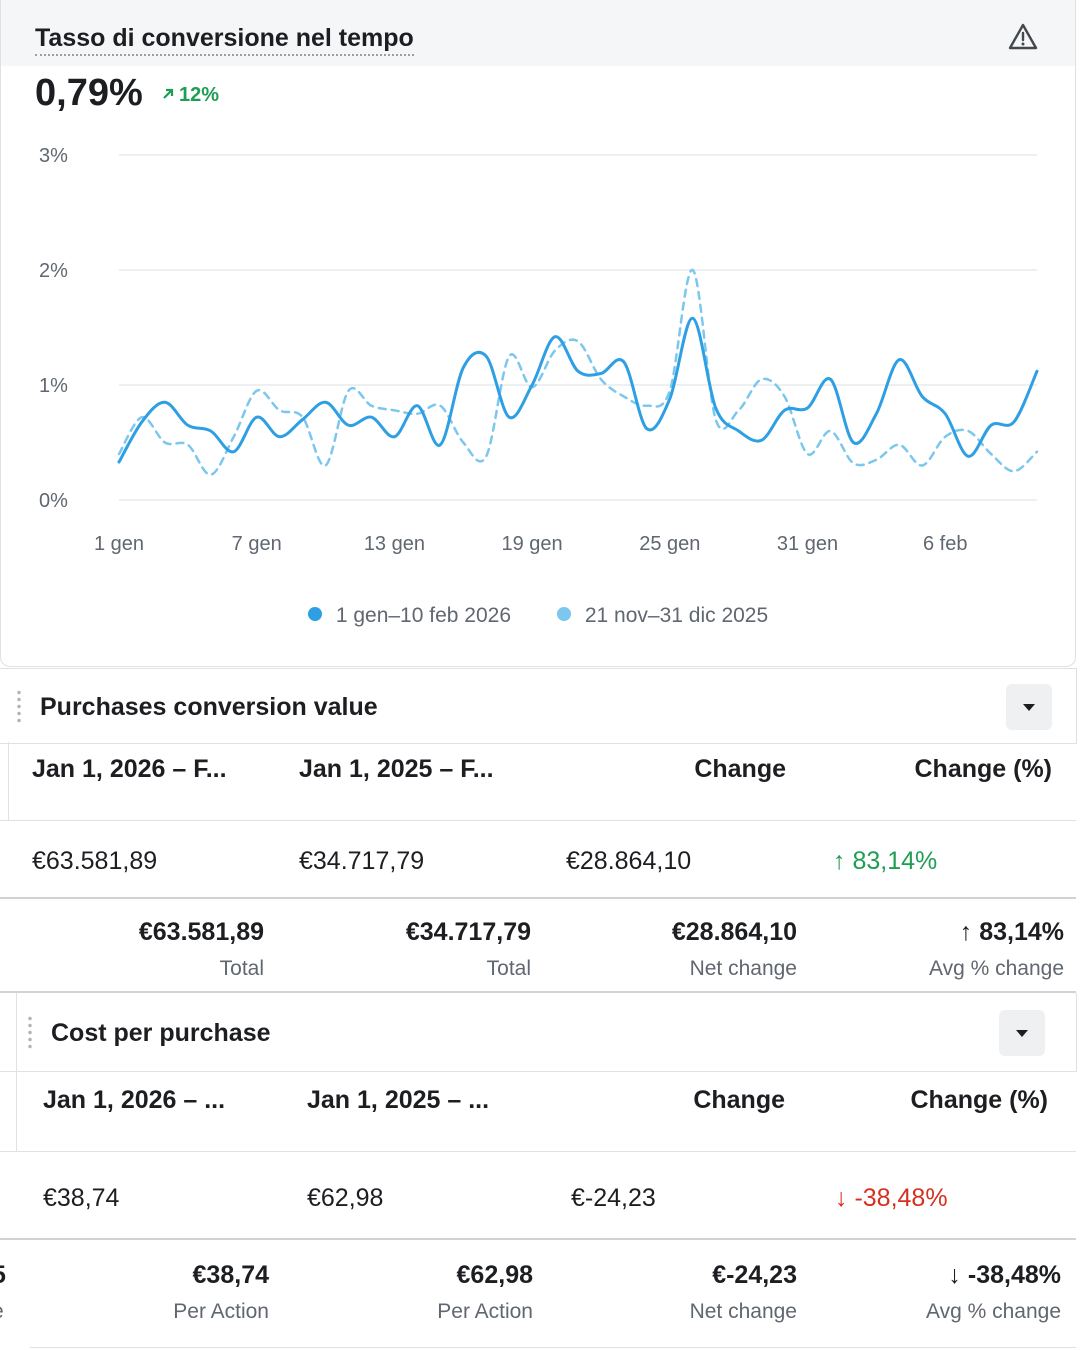 Image resolution: width=1080 pixels, height=1350 pixels. I want to click on metric-delta-text: 12%, so click(199, 95).